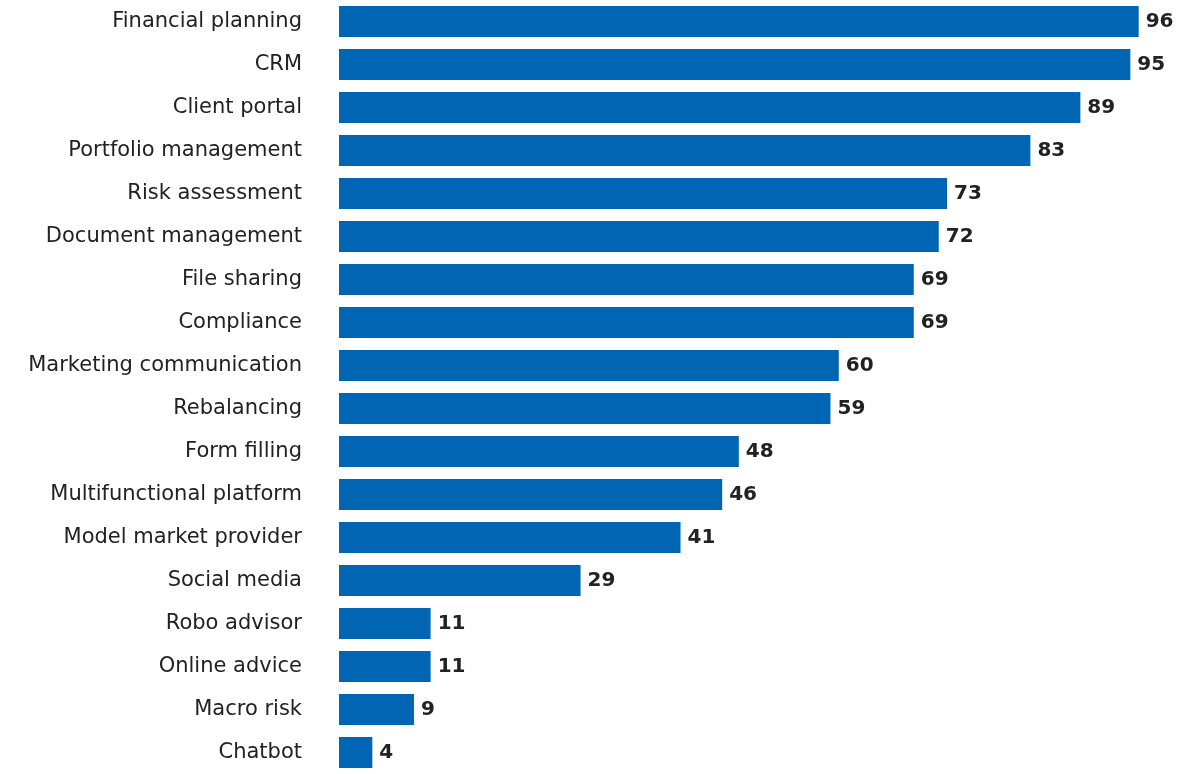  I want to click on data-label: 60, so click(859, 363).